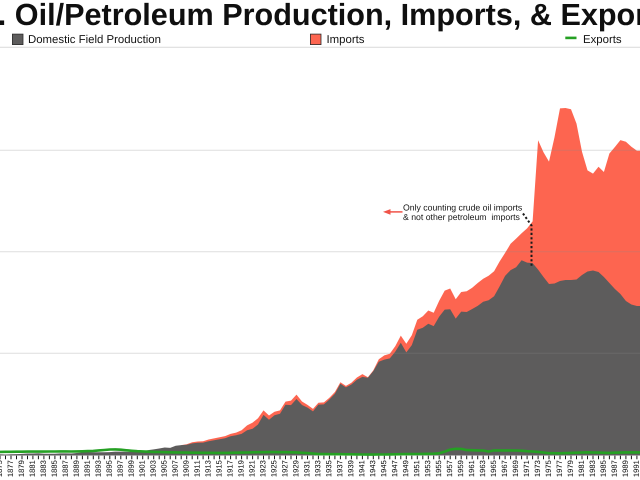 Image resolution: width=640 pixels, height=480 pixels. What do you see at coordinates (346, 40) in the screenshot?
I see `svg-text: Imports` at bounding box center [346, 40].